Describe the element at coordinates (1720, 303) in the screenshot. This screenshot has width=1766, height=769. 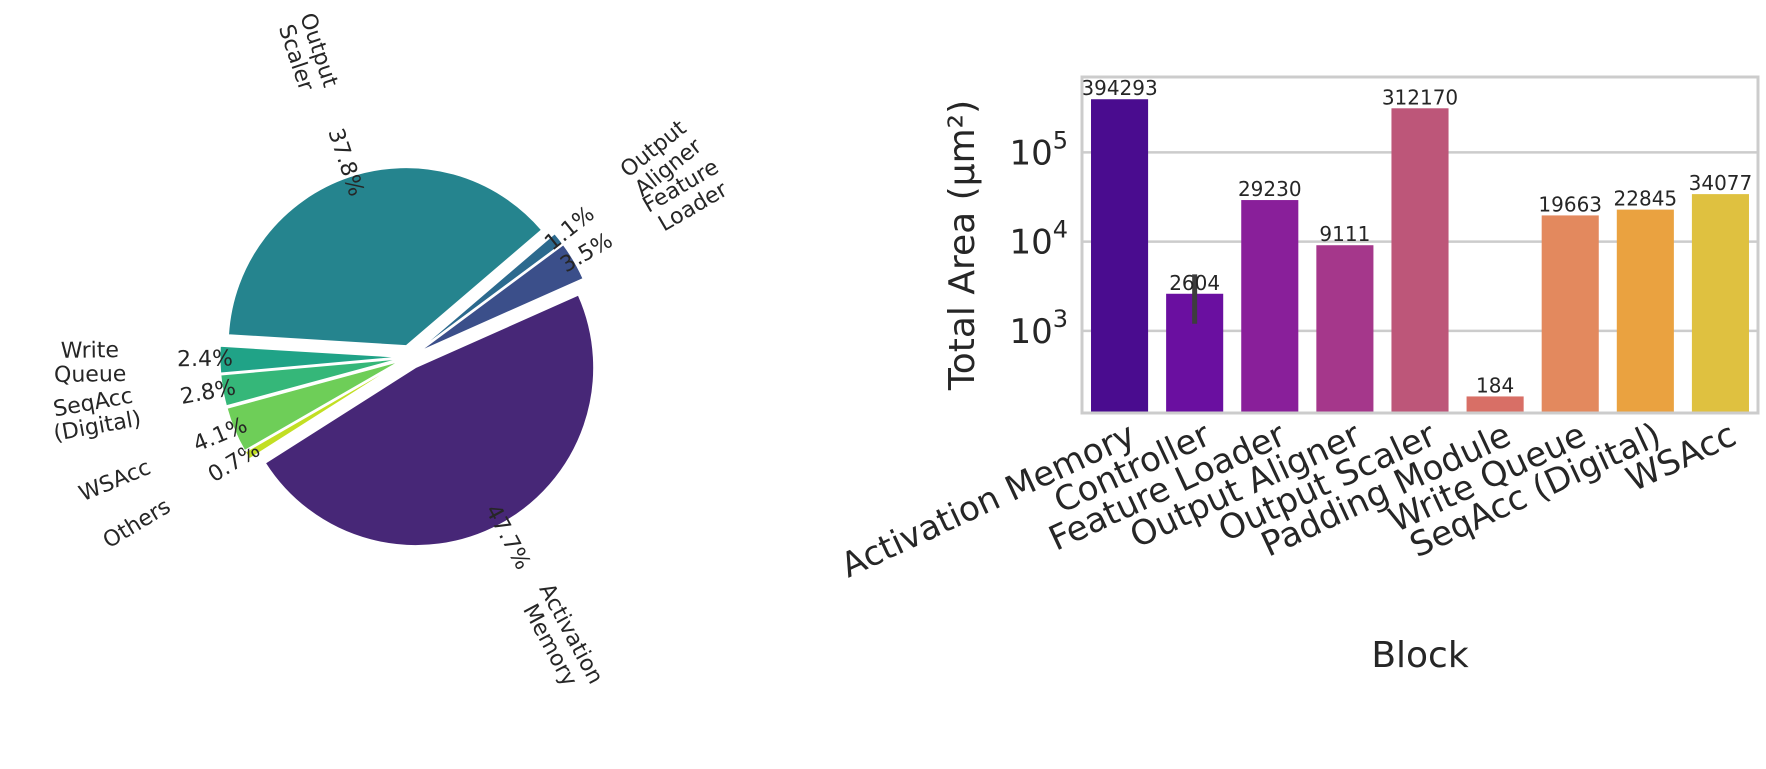
I see `bar-wsacc` at that location.